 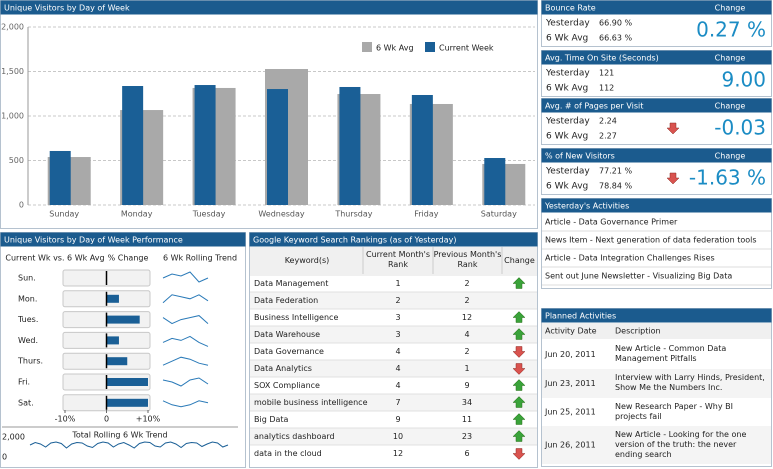 What do you see at coordinates (727, 178) in the screenshot?
I see `kpi-change: -1.63 %` at bounding box center [727, 178].